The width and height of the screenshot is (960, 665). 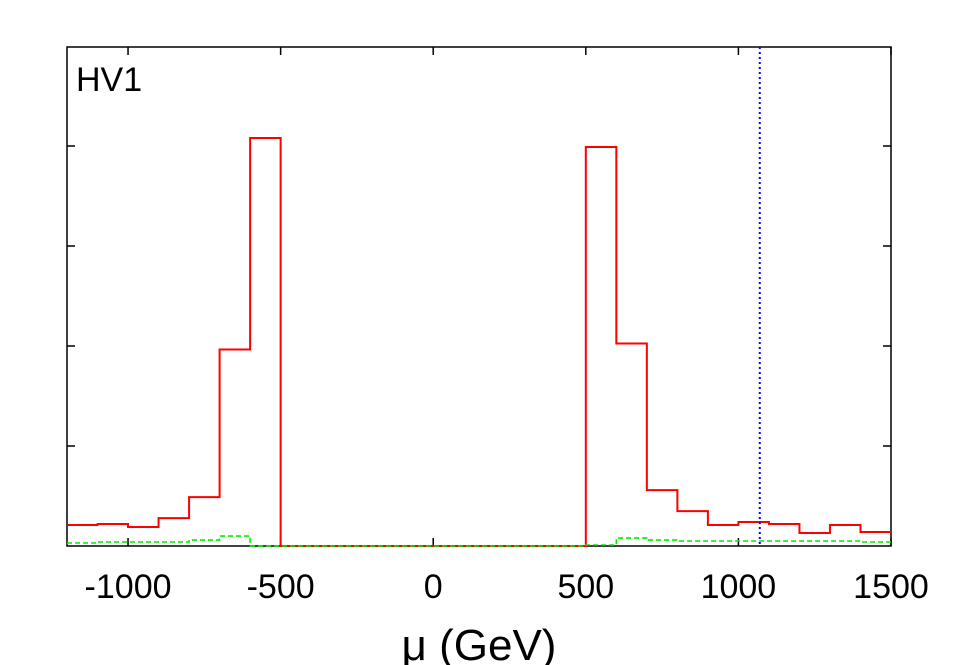 I want to click on x-axis-label: μ (GeV), so click(x=479, y=643).